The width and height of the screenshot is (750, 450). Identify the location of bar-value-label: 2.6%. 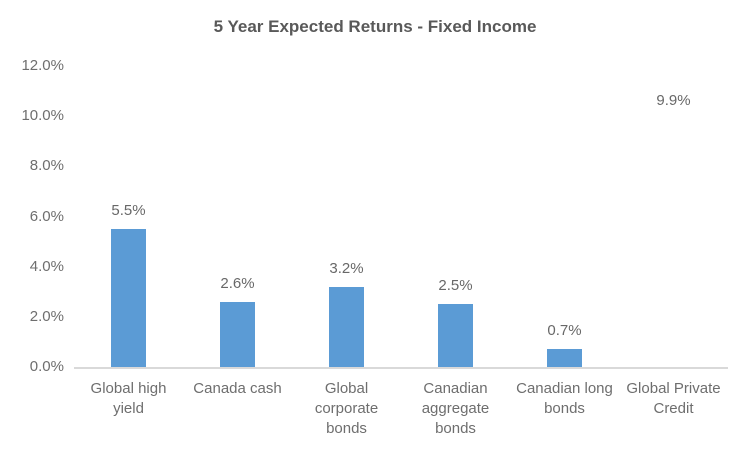
(237, 283).